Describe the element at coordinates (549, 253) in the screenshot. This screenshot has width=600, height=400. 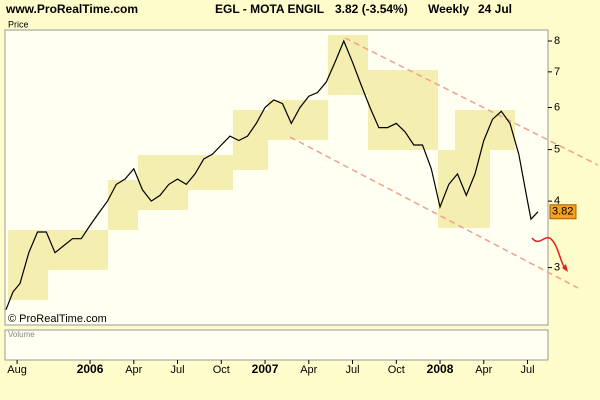
I see `projection-arrow` at that location.